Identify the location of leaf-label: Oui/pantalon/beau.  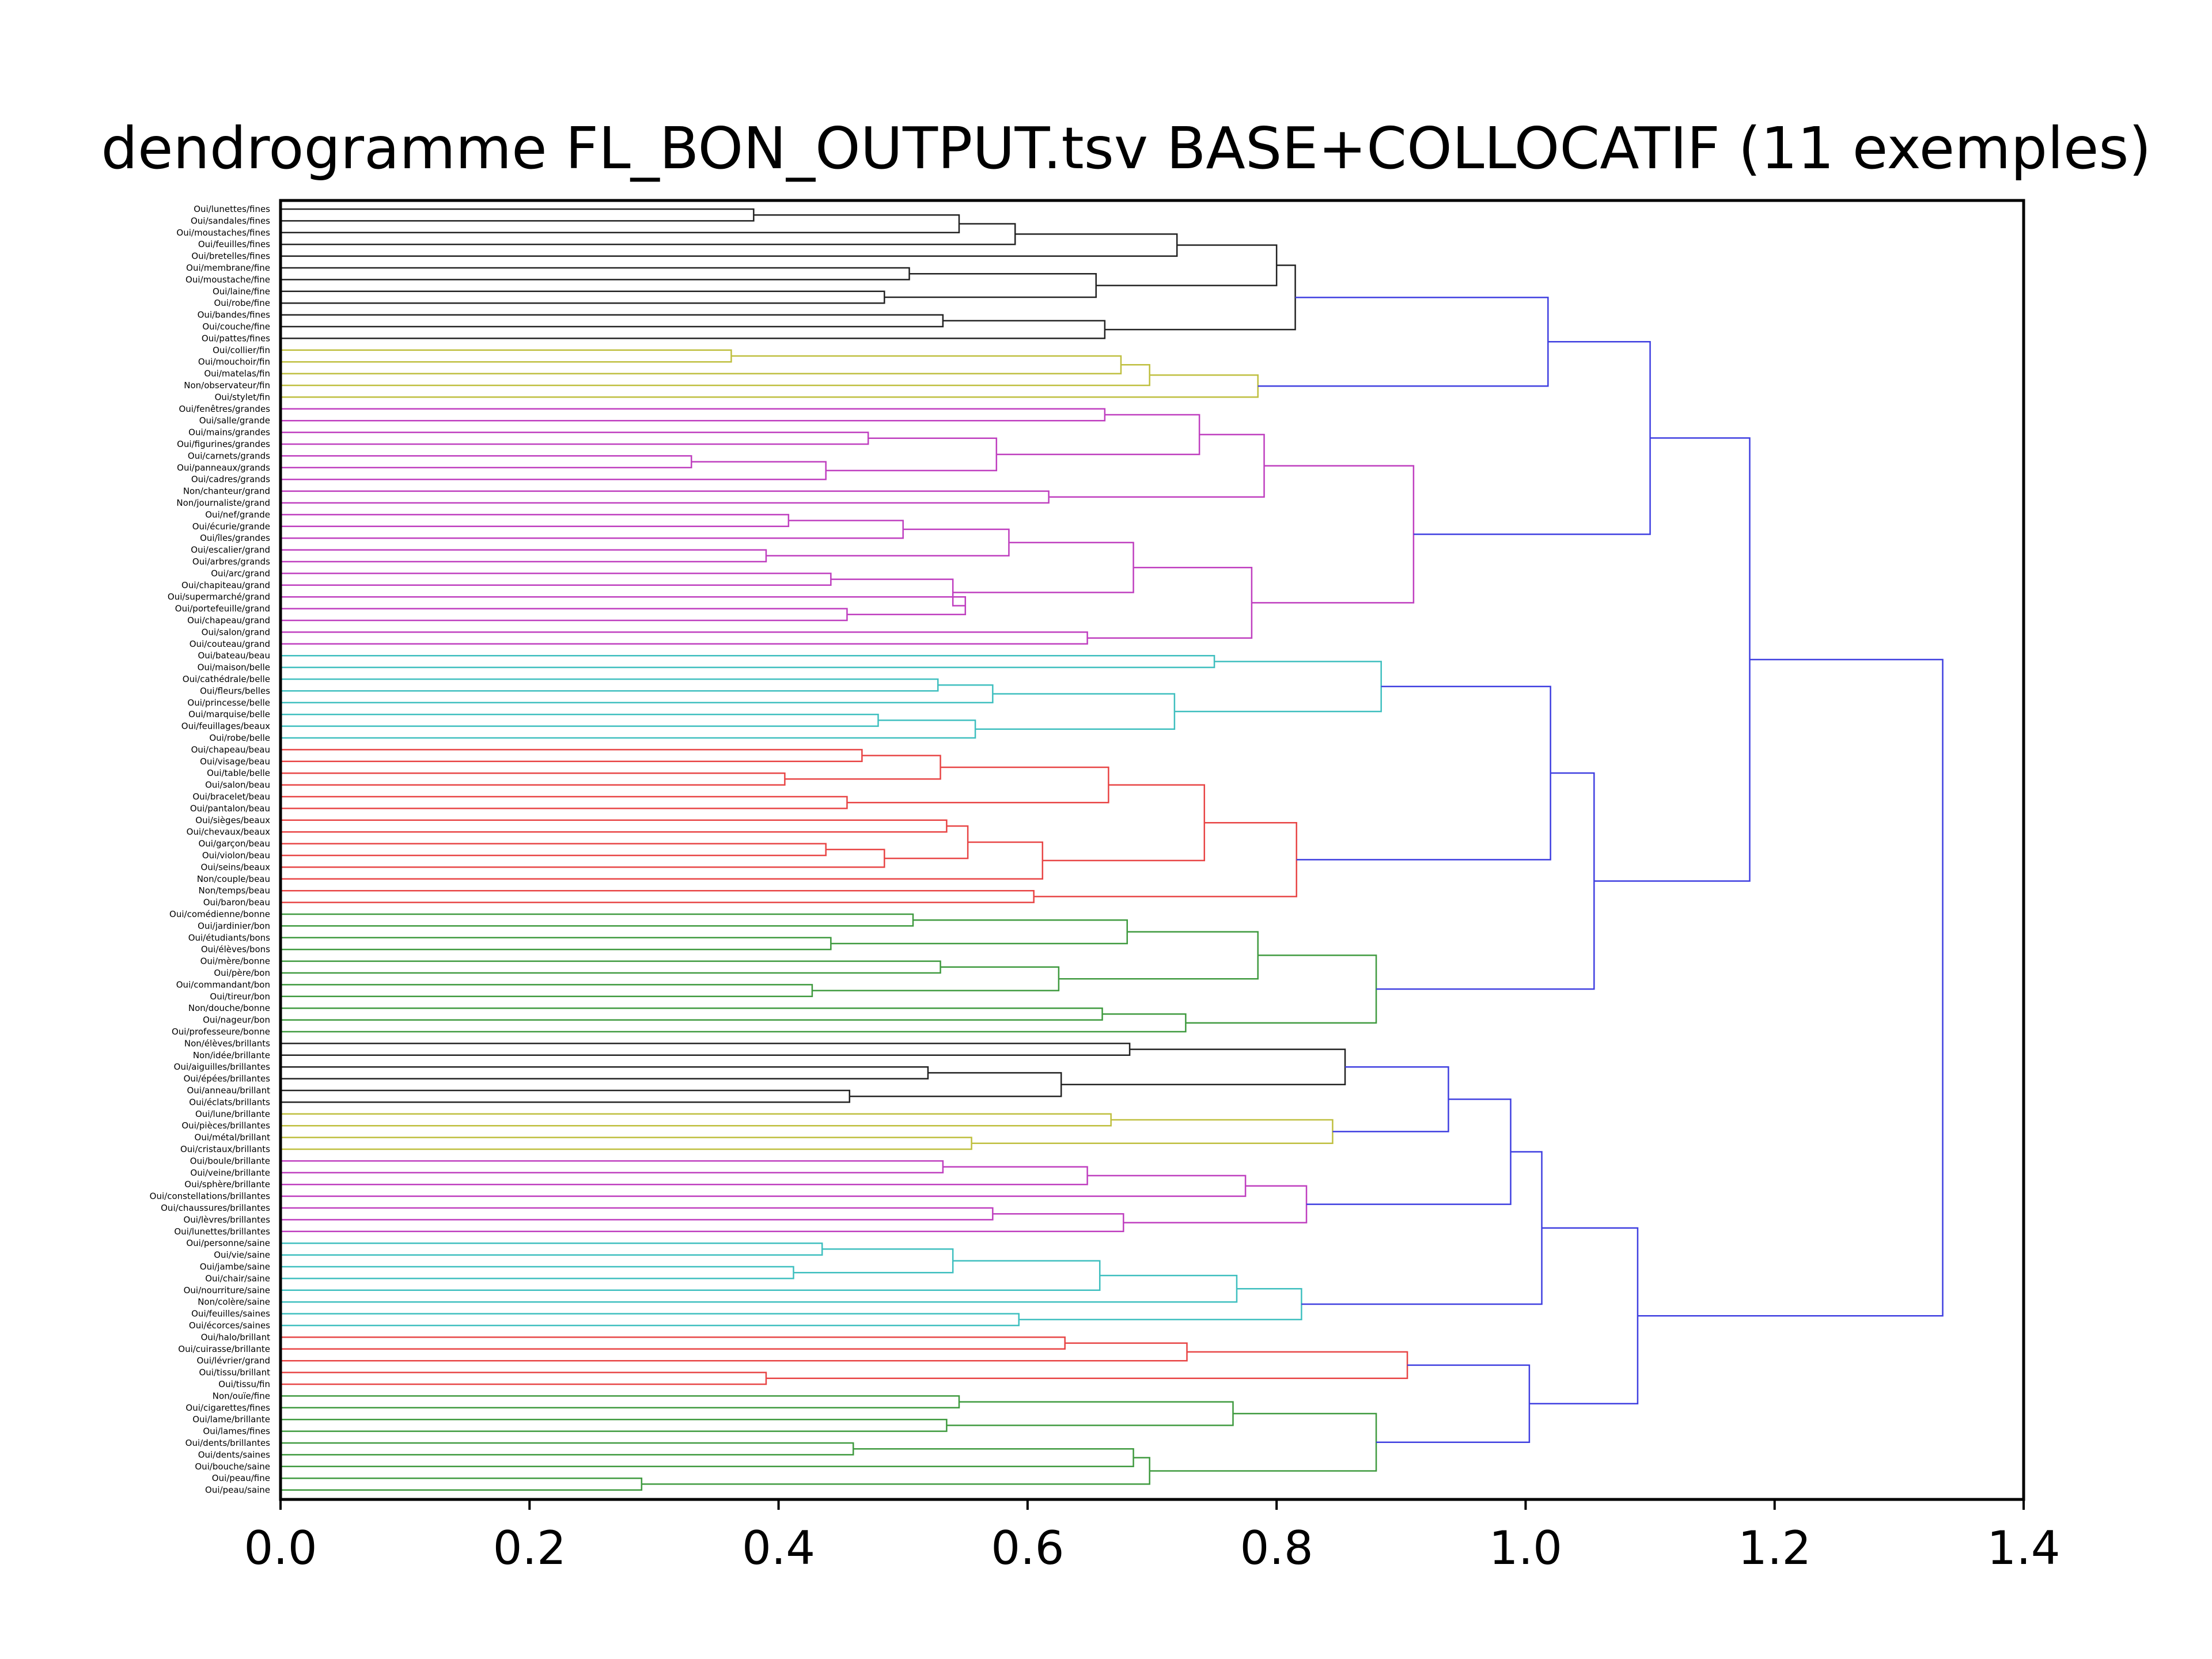
(230, 808).